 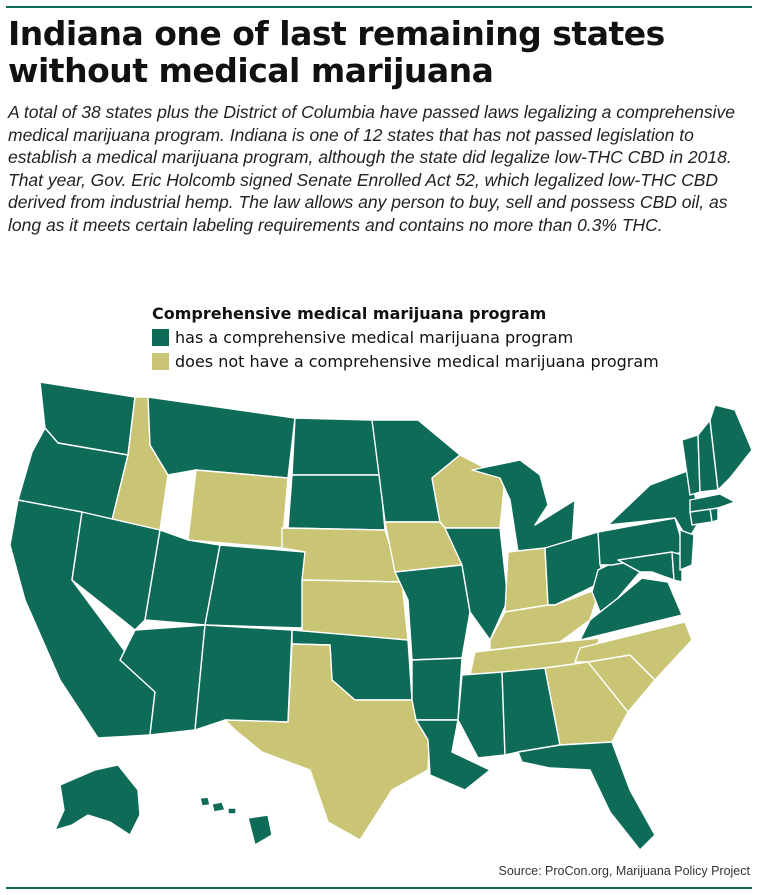 What do you see at coordinates (586, 703) in the screenshot?
I see `state-georgia` at bounding box center [586, 703].